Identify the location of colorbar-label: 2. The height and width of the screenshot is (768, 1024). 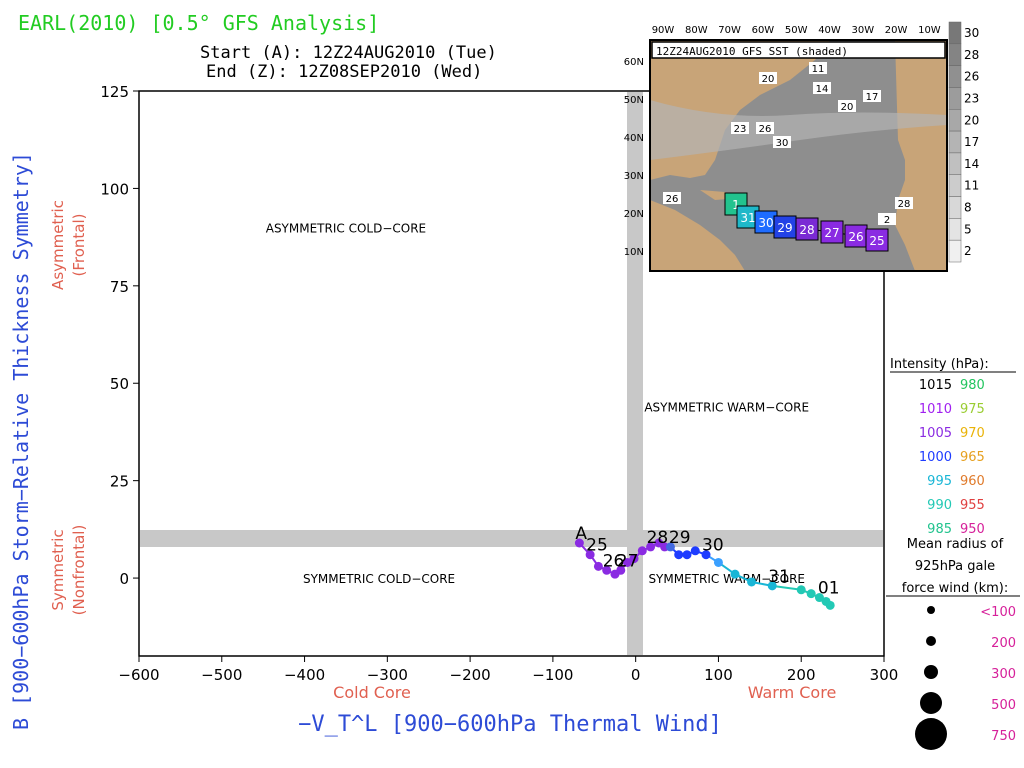
(968, 251).